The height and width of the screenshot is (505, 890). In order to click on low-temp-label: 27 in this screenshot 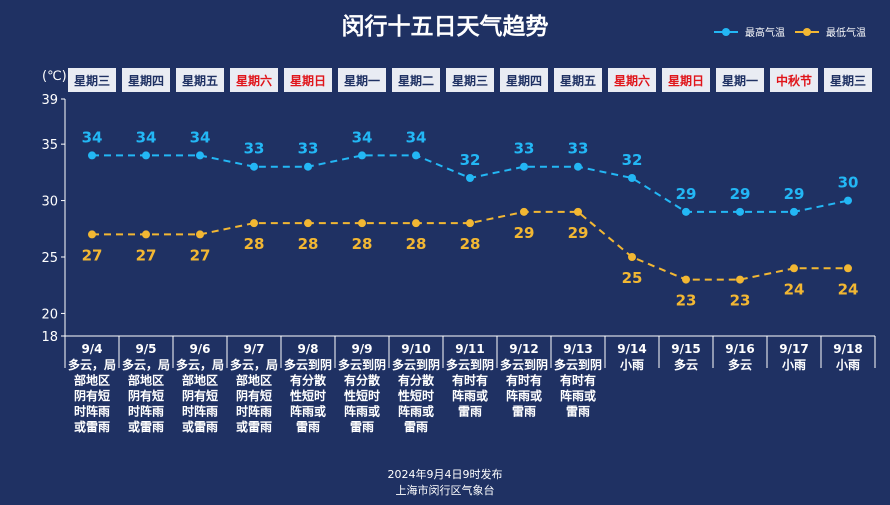, I will do `click(200, 255)`.